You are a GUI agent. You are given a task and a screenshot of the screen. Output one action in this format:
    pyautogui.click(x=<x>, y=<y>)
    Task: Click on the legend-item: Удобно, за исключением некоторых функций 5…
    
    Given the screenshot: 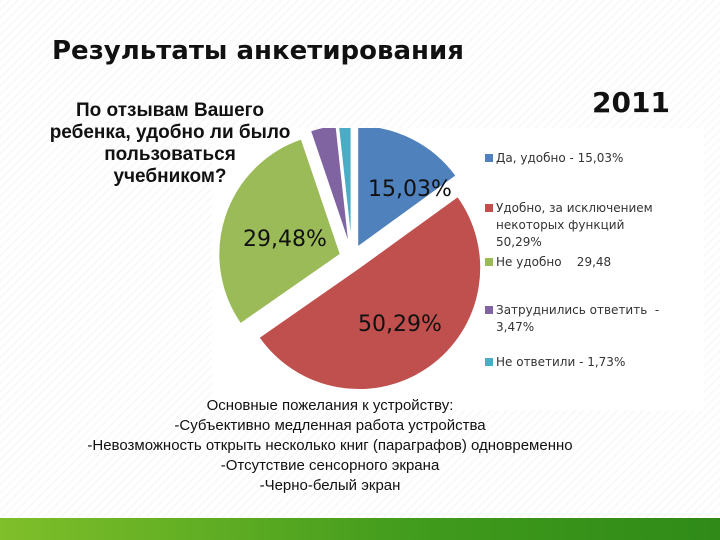 What is the action you would take?
    pyautogui.click(x=590, y=225)
    